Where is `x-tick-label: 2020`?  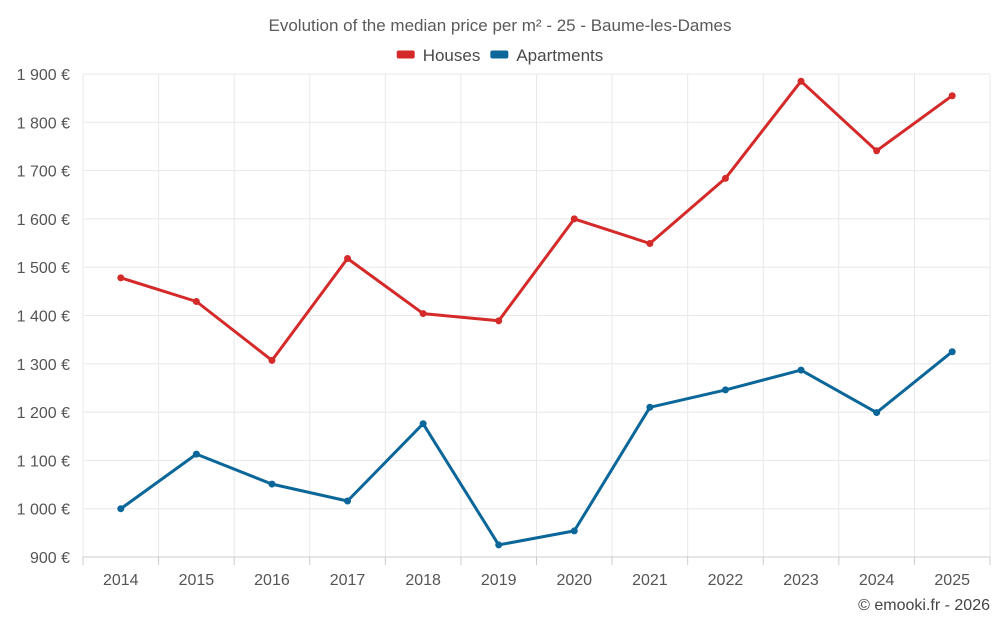 x-tick-label: 2020 is located at coordinates (574, 580).